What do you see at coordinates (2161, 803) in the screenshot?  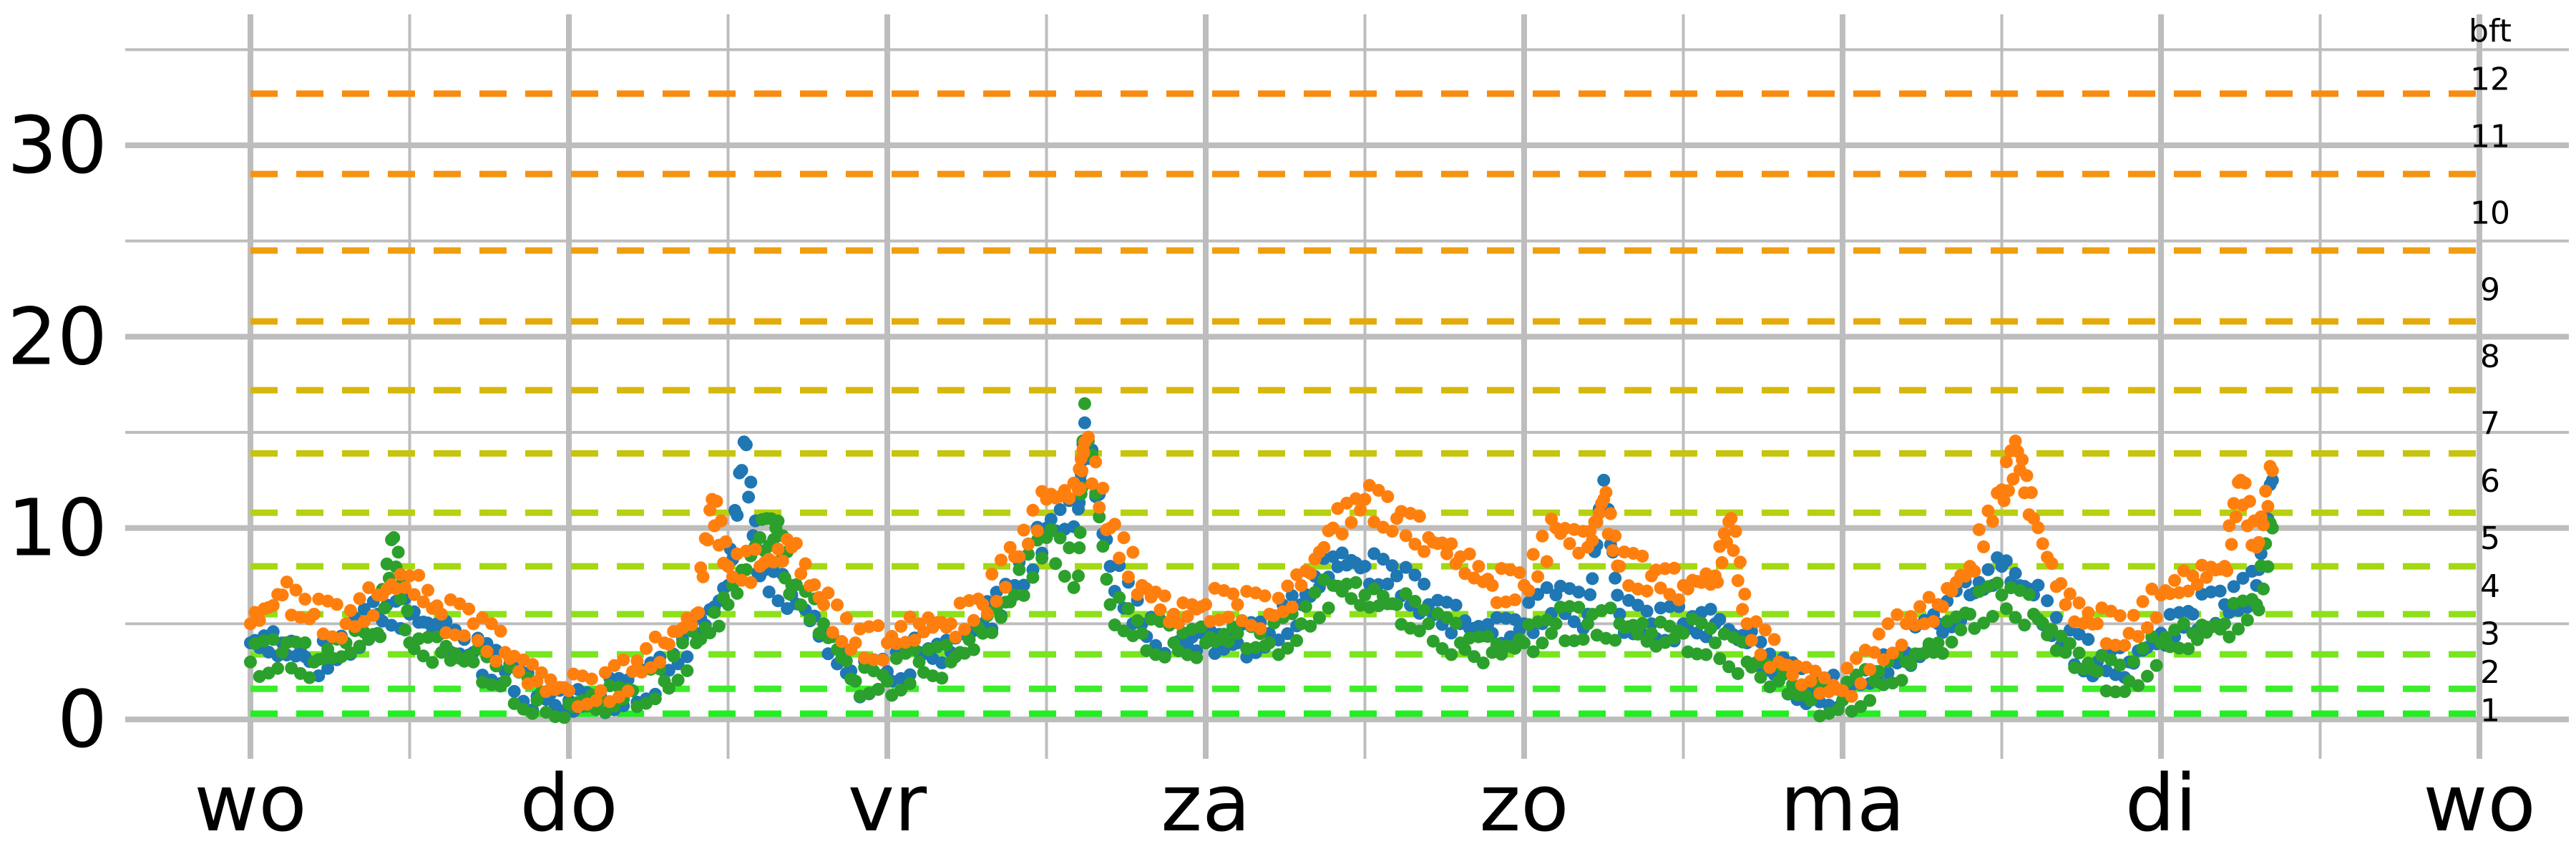 I see `x-tick-label: di` at bounding box center [2161, 803].